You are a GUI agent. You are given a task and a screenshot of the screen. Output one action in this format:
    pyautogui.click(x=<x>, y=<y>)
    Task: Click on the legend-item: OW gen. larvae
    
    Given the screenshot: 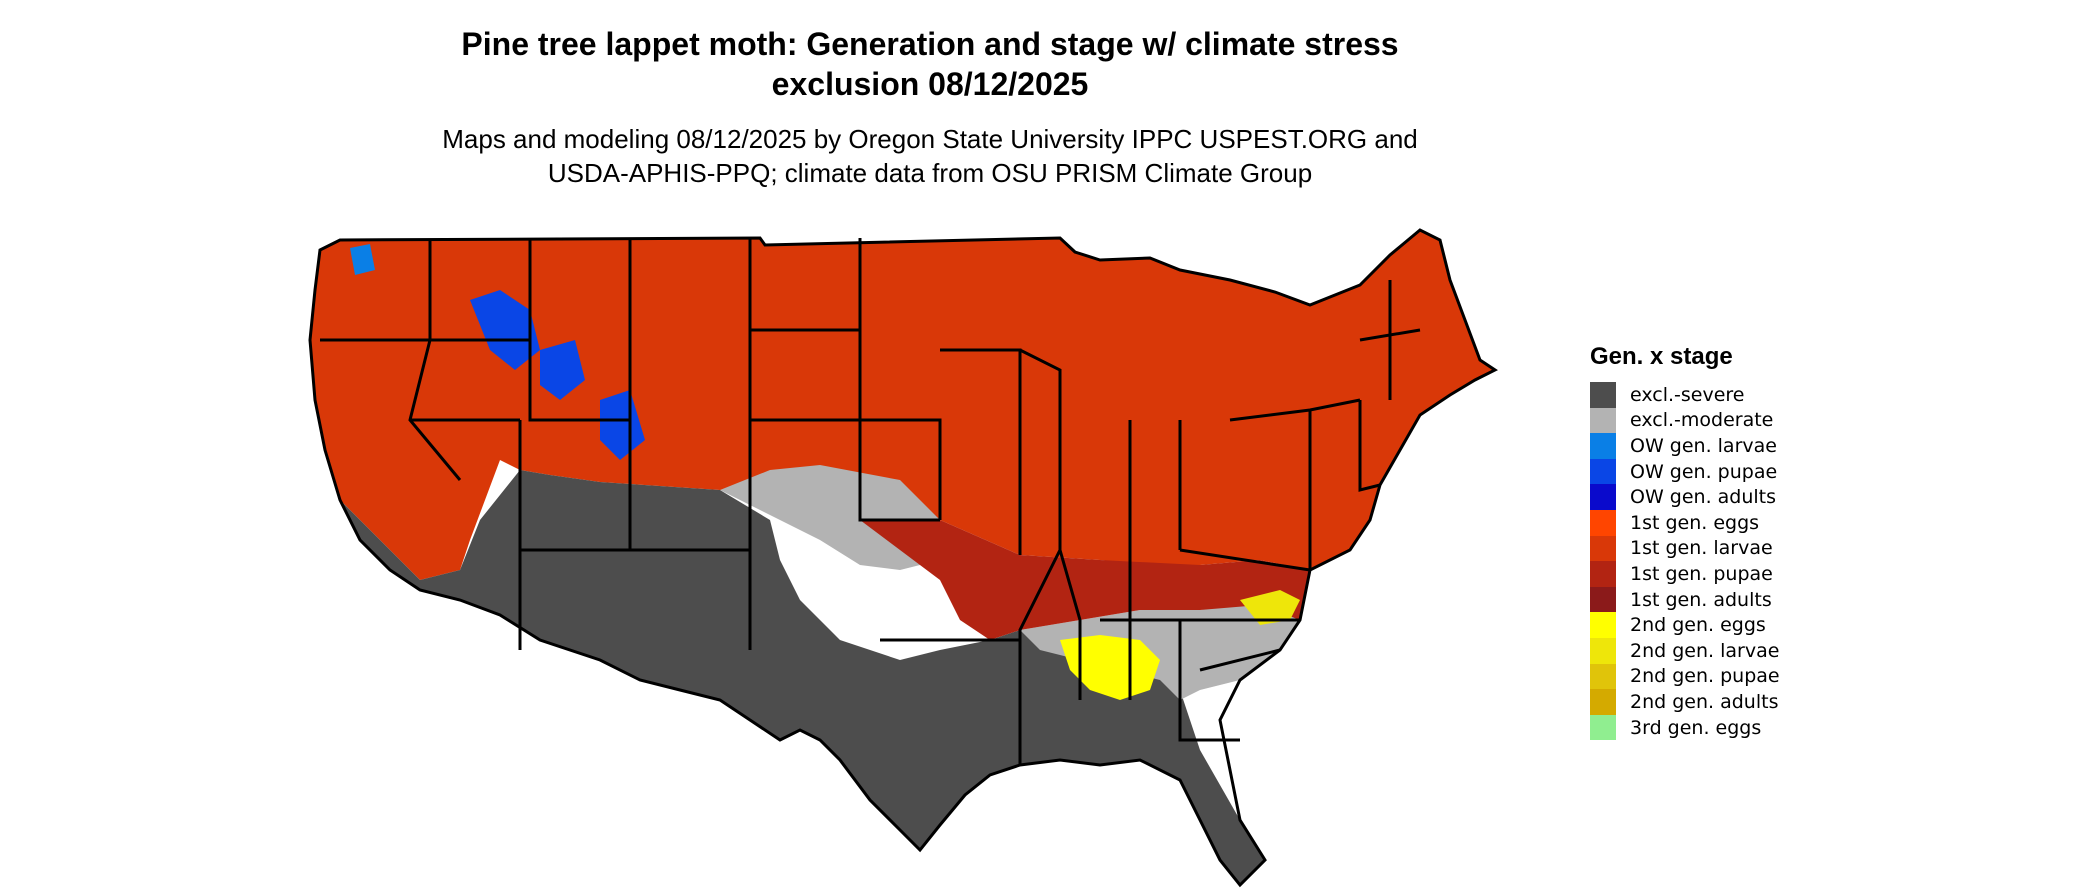 What is the action you would take?
    pyautogui.click(x=1830, y=446)
    